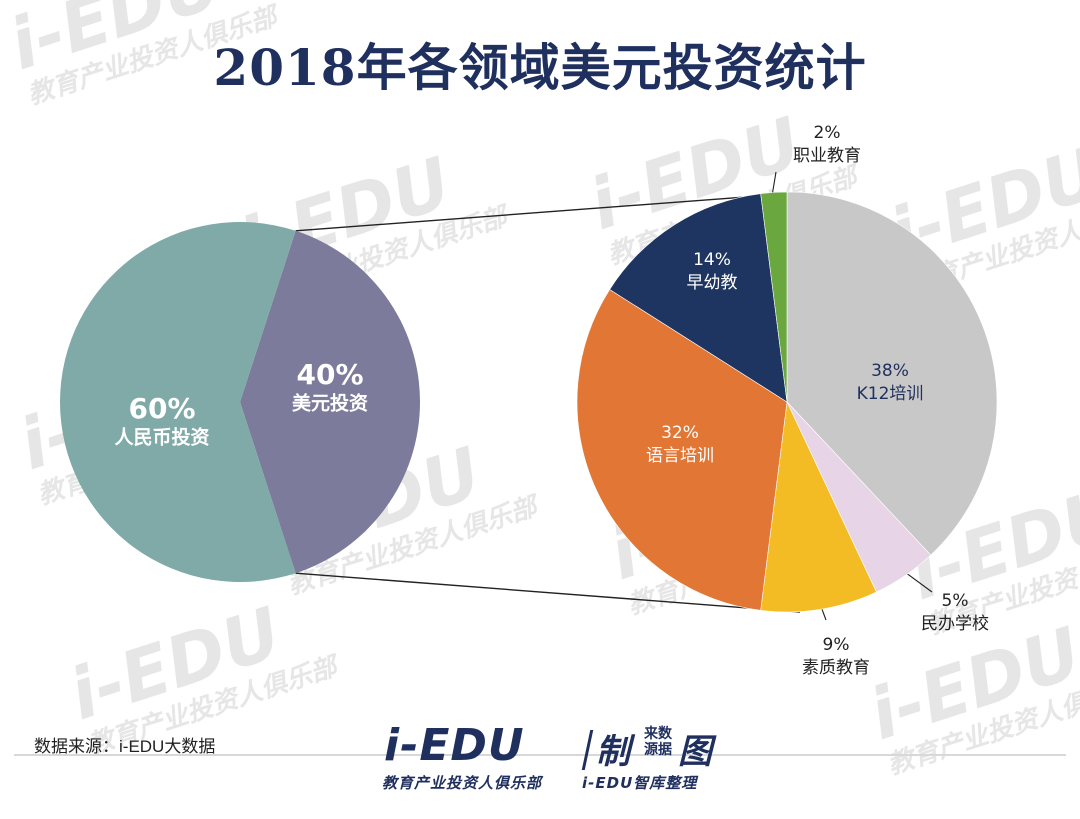  Describe the element at coordinates (774, 184) in the screenshot. I see `leader-vocational` at that location.